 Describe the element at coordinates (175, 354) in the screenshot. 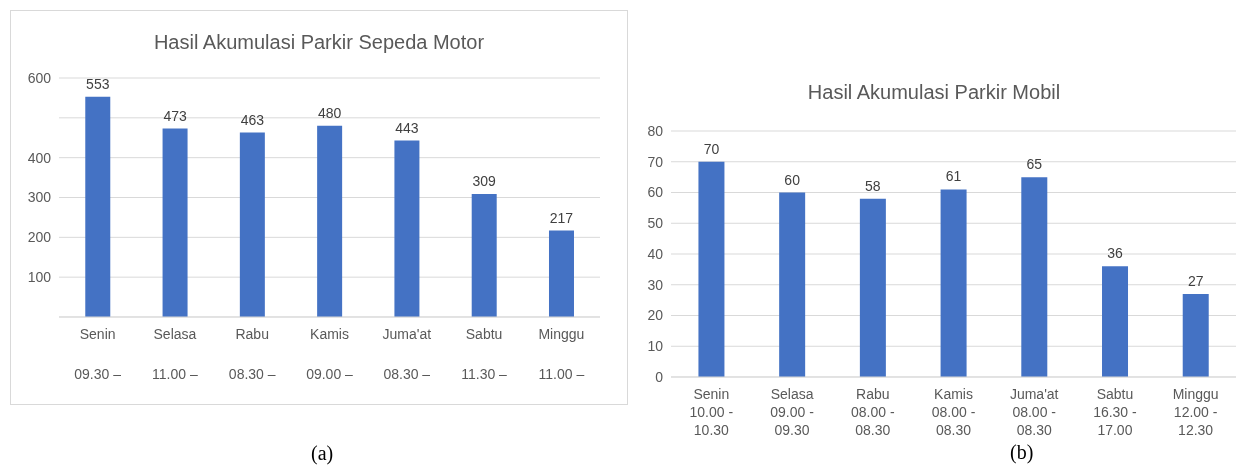

I see `category-label: Selasa 11.00 –` at that location.